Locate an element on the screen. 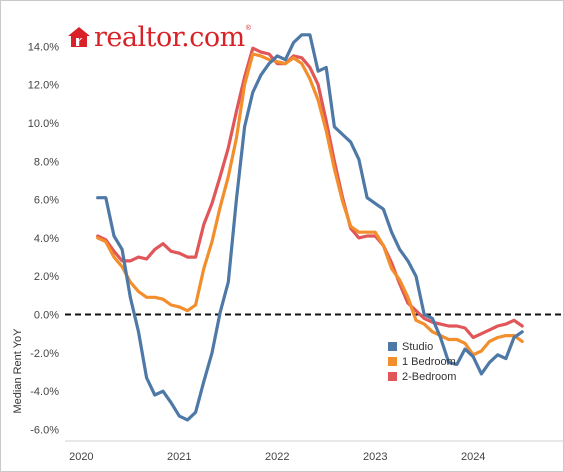 The width and height of the screenshot is (564, 472). house-icon is located at coordinates (79, 37).